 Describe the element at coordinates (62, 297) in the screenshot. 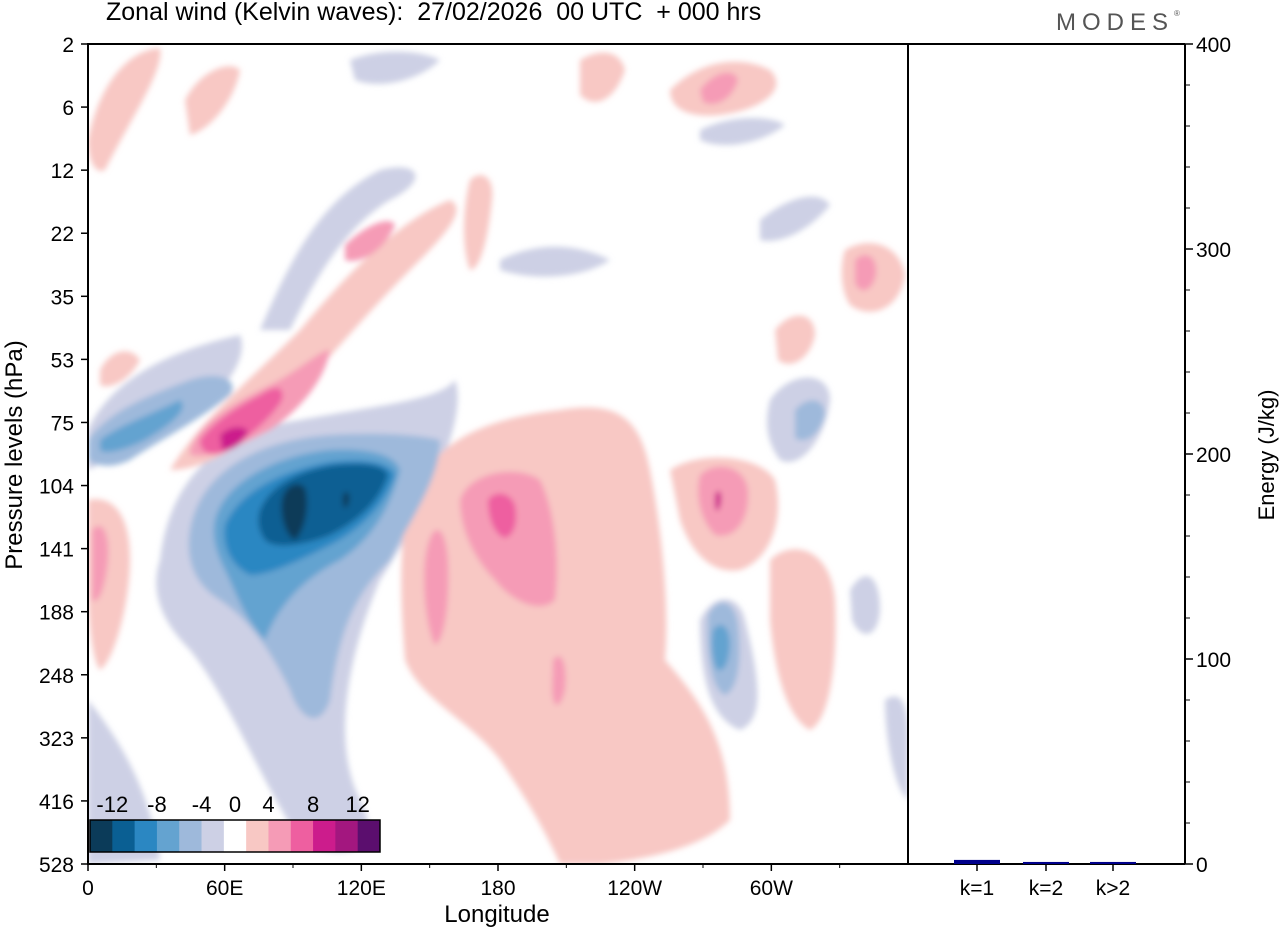

I see `y-tick-label: 35` at that location.